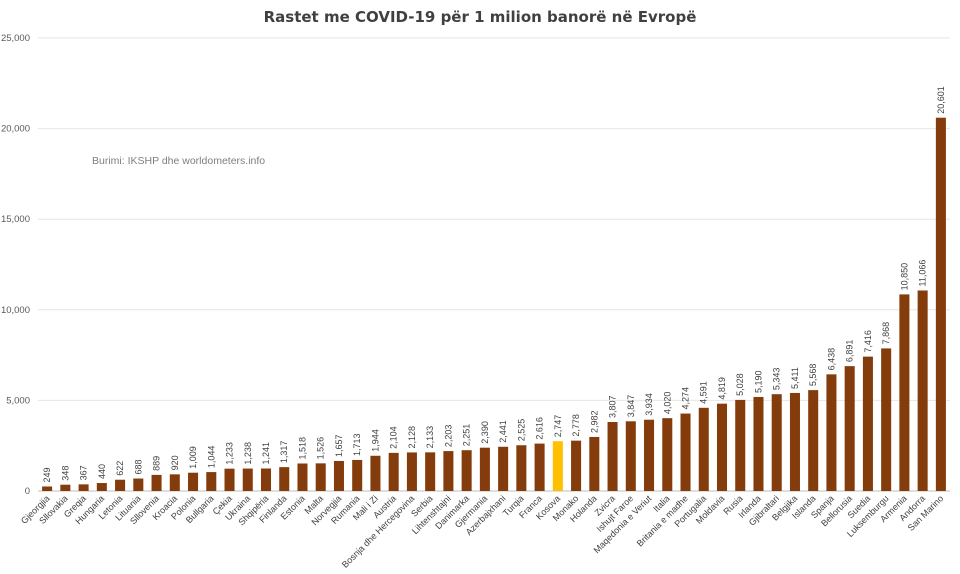 The height and width of the screenshot is (574, 960). What do you see at coordinates (631, 406) in the screenshot?
I see `data-label: 3,847` at bounding box center [631, 406].